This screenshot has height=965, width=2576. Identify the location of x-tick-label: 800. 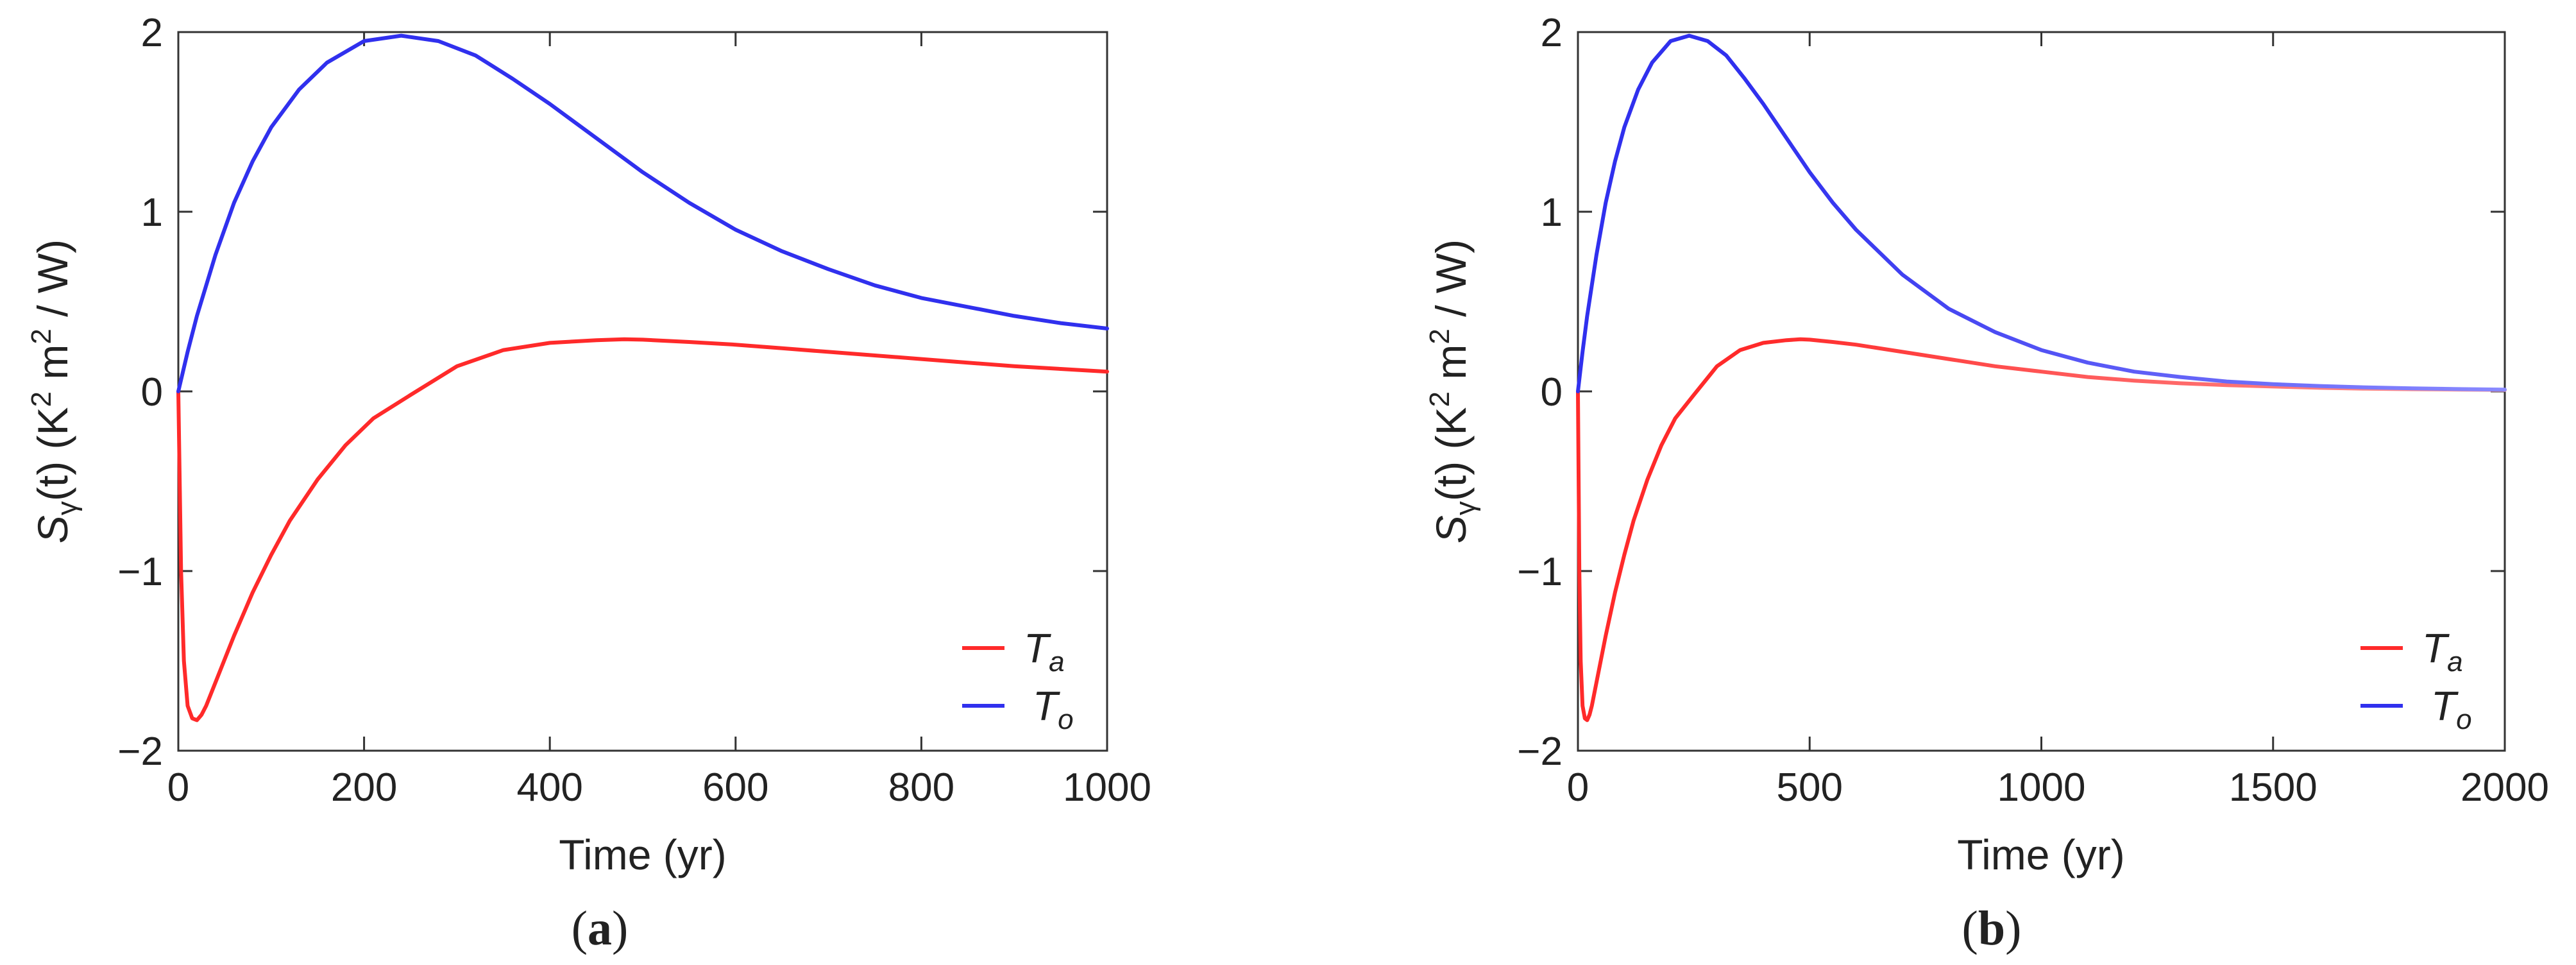
(921, 787).